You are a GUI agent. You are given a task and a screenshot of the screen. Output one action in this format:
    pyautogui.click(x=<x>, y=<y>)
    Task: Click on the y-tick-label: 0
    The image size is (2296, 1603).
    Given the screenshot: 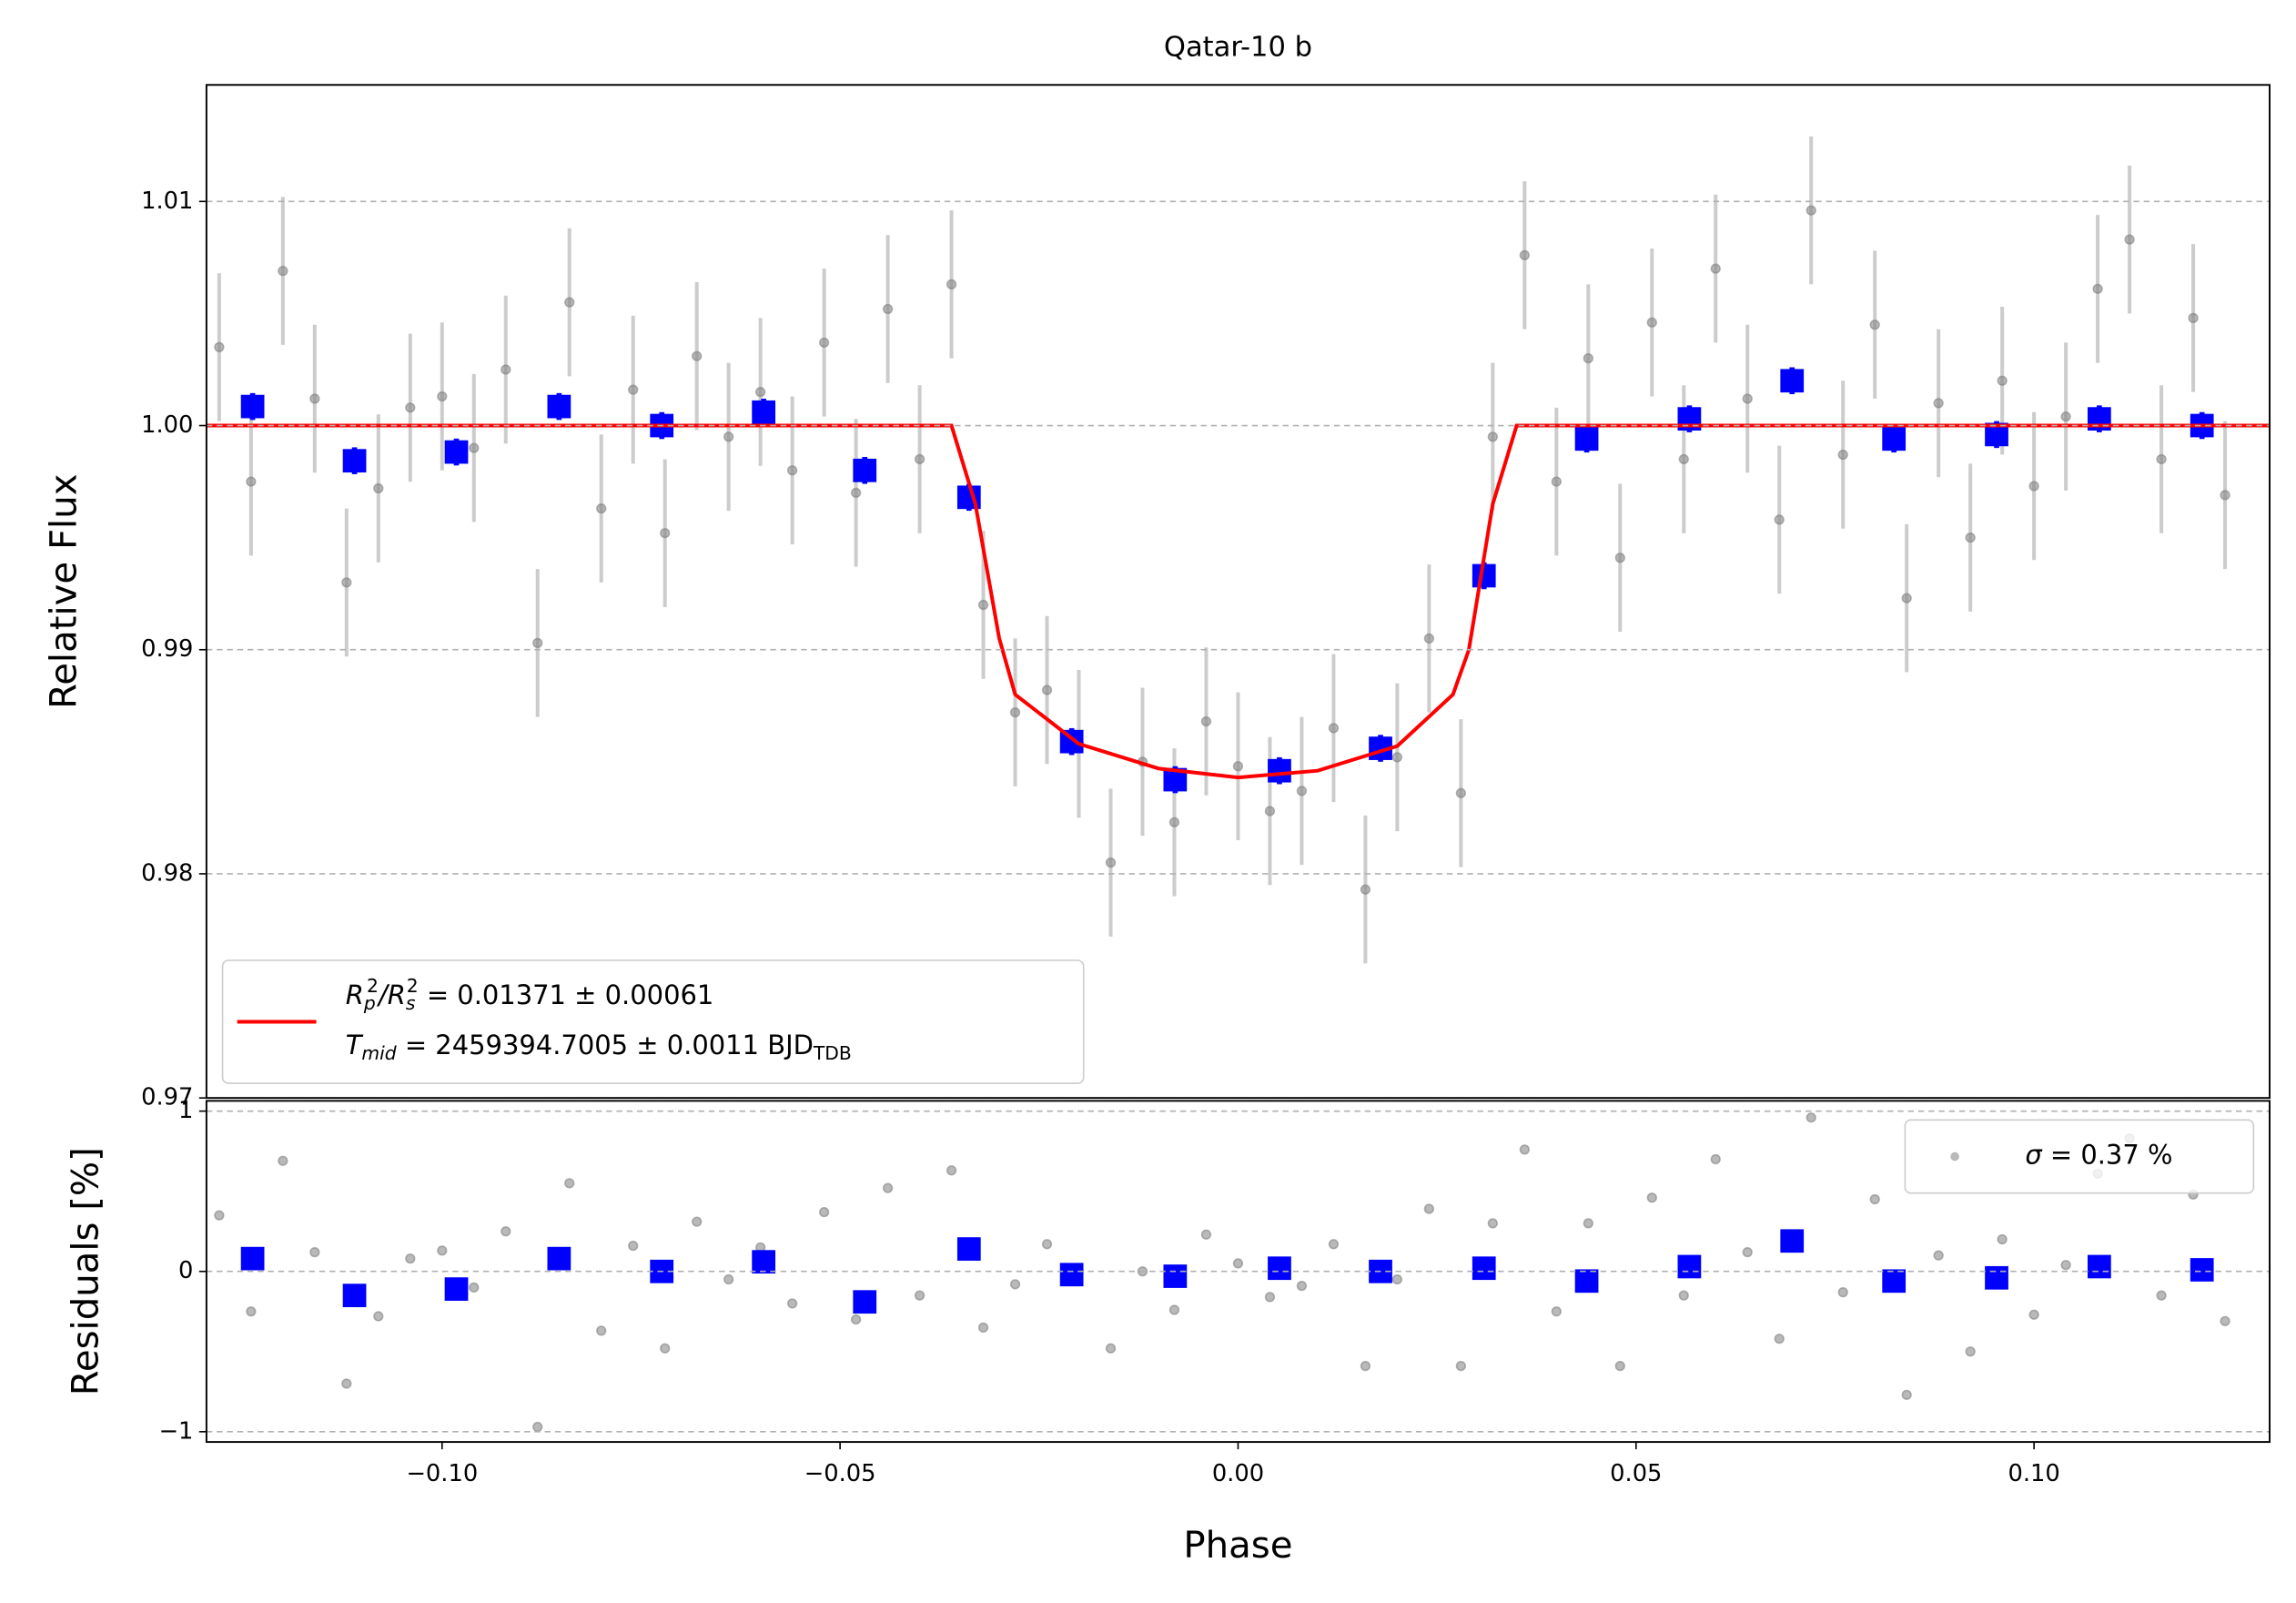 What is the action you would take?
    pyautogui.click(x=186, y=1270)
    